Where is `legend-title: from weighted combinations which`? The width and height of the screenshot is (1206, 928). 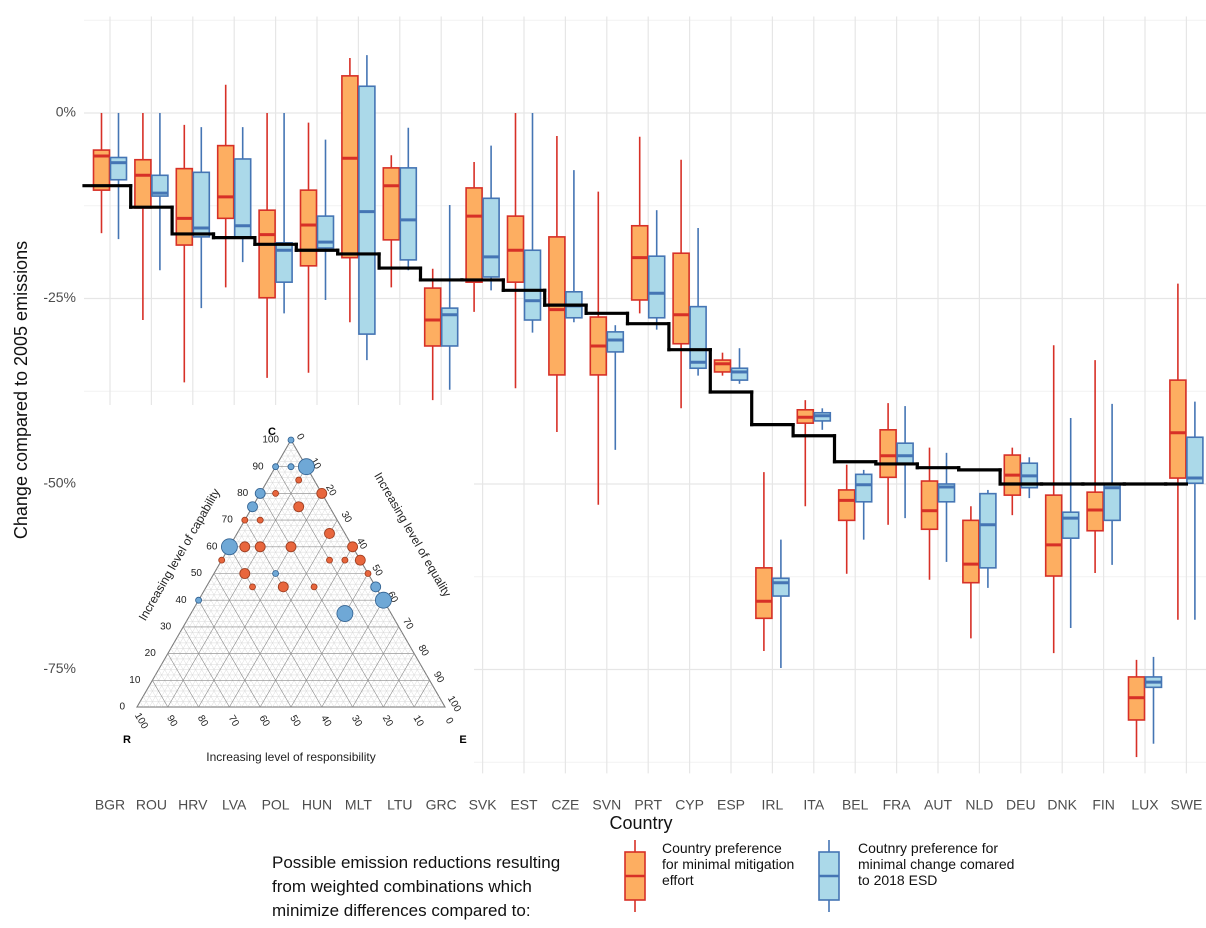
legend-title: from weighted combinations which is located at coordinates (402, 886).